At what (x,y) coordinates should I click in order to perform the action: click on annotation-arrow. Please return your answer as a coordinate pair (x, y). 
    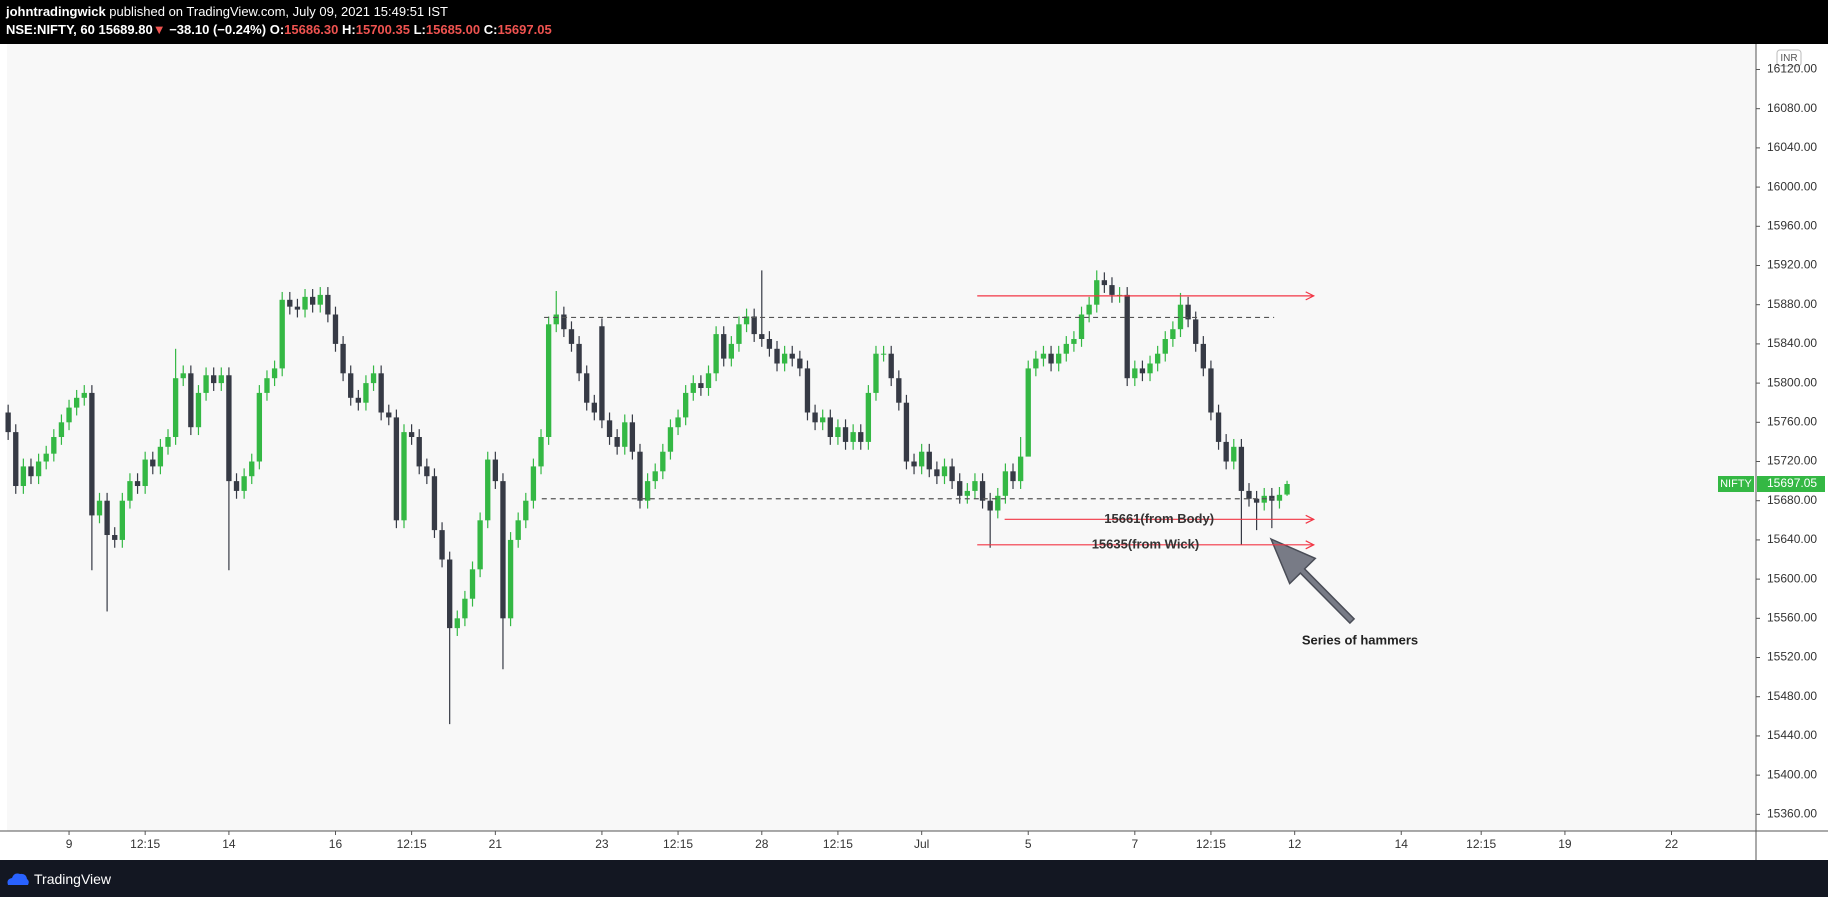
    Looking at the image, I should click on (1312, 581).